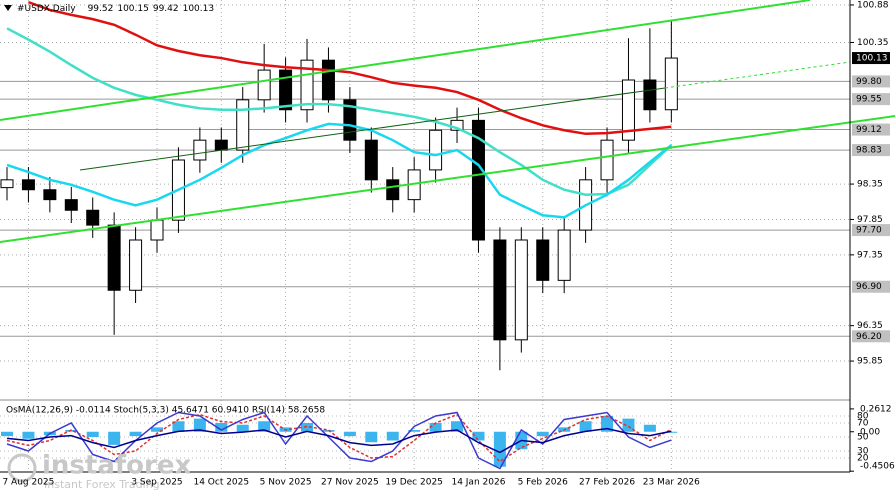 Image resolution: width=895 pixels, height=493 pixels. Describe the element at coordinates (28, 483) in the screenshot. I see `x-tick-label: 7 Aug 2025` at that location.